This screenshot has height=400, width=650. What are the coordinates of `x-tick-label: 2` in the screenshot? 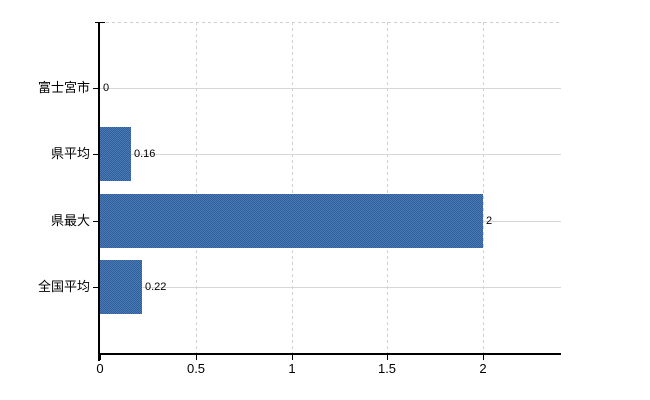 It's located at (483, 368).